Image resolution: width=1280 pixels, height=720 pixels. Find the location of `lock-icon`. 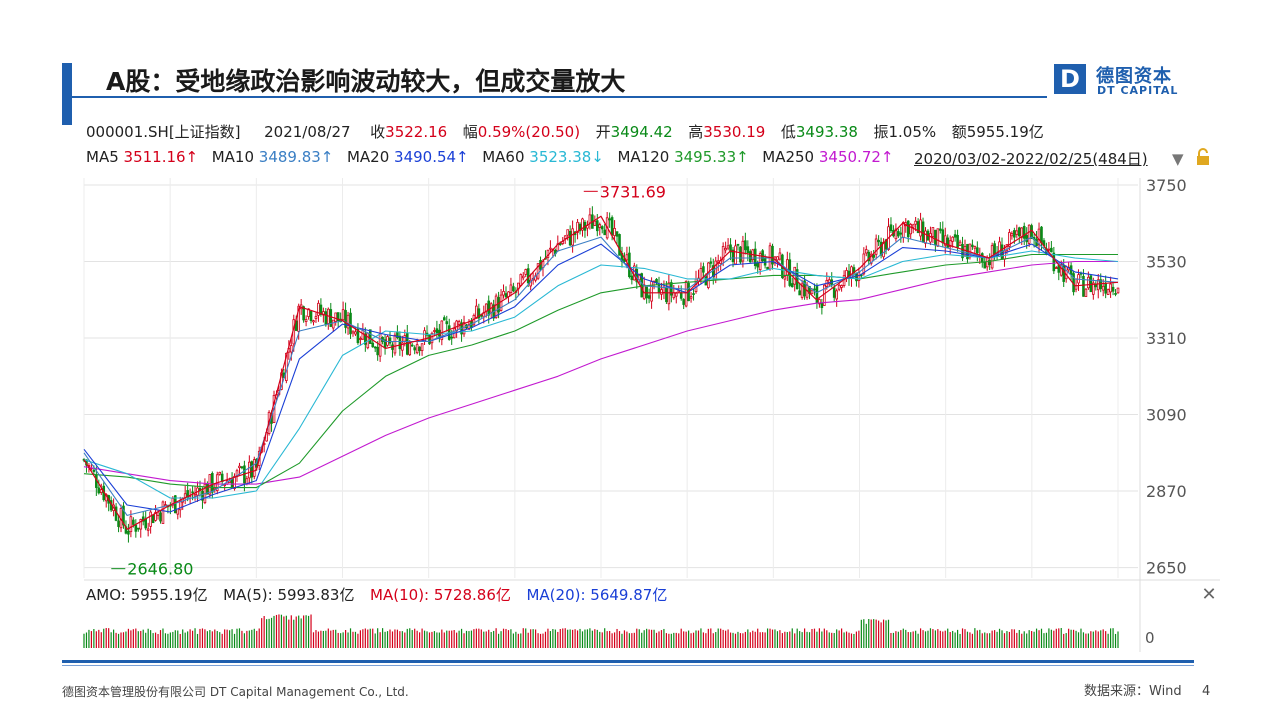

lock-icon is located at coordinates (1203, 159).